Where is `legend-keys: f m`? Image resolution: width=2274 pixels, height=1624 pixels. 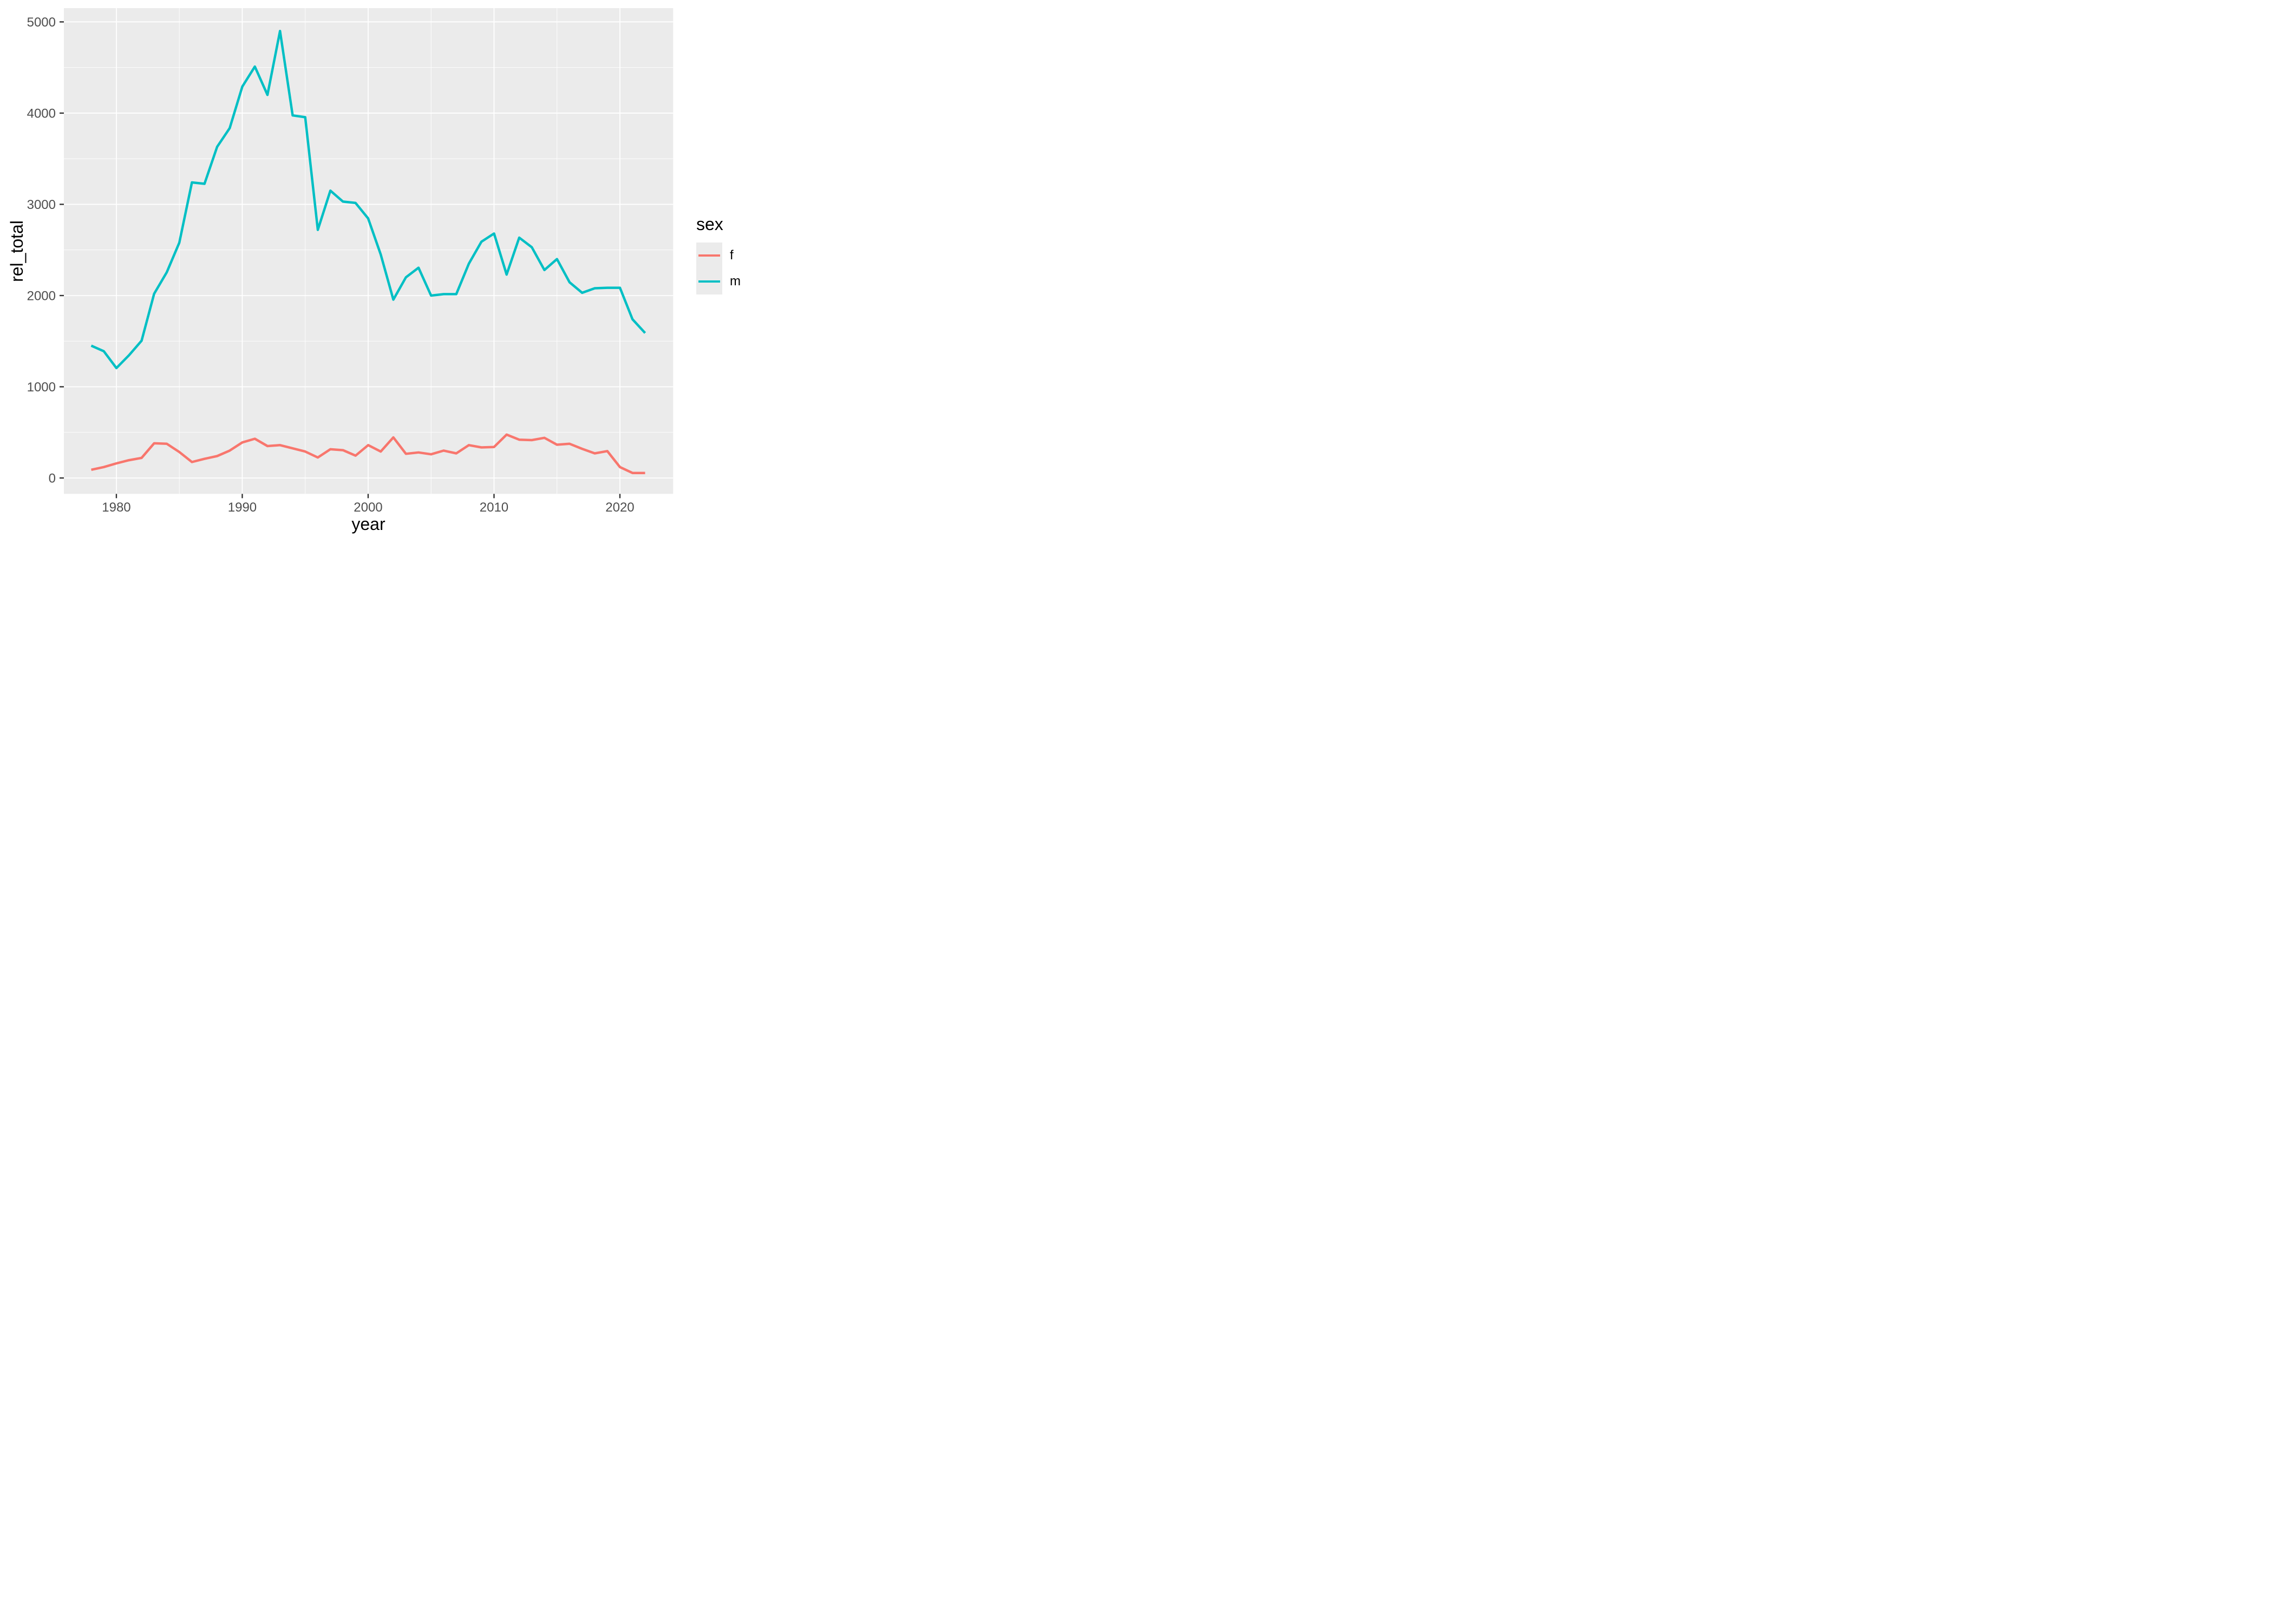 legend-keys: f m is located at coordinates (719, 268).